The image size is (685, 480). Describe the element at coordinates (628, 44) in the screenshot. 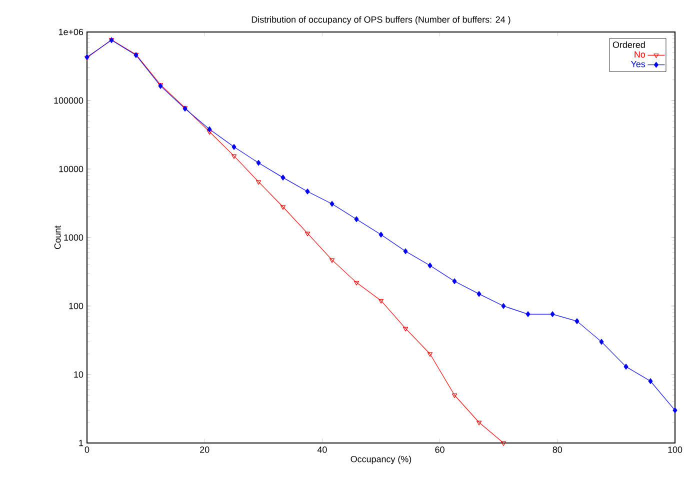

I see `legend-title: Ordered` at that location.